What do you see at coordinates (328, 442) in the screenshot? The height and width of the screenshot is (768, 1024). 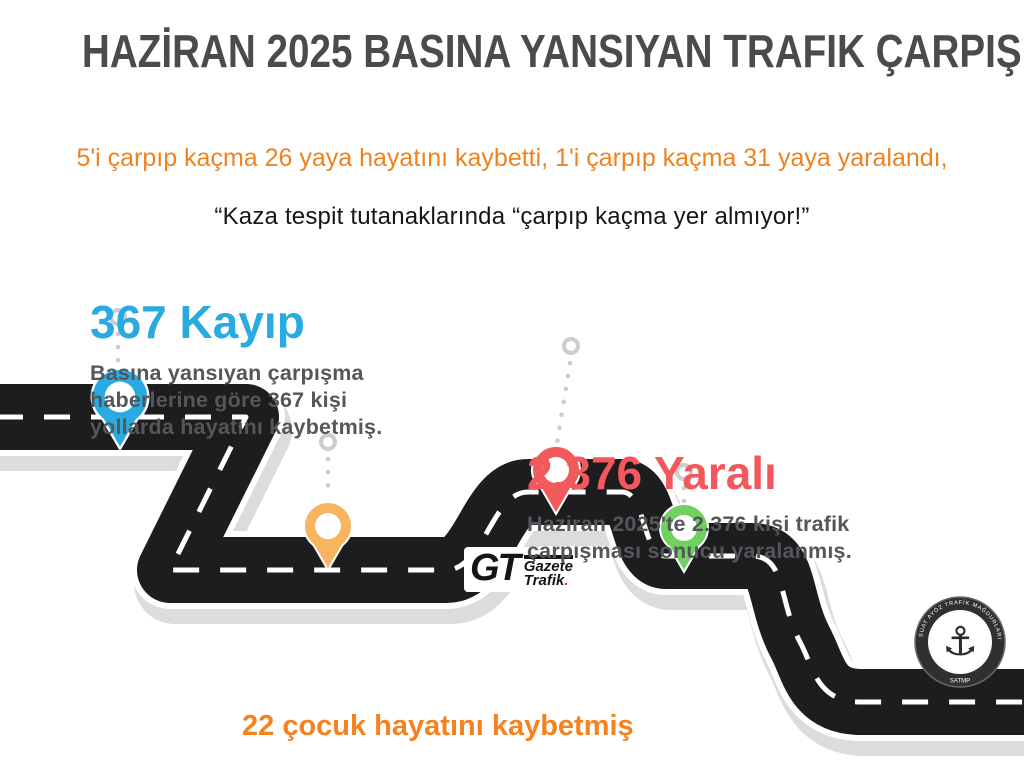 I see `connector-ring-yellow` at bounding box center [328, 442].